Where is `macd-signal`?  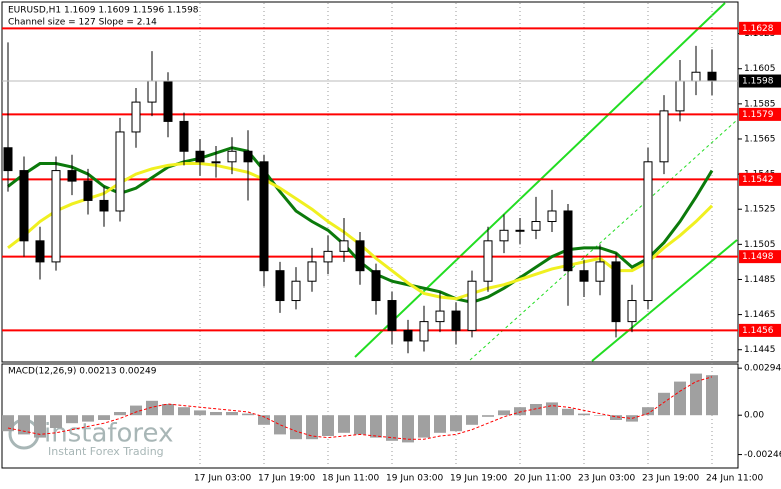 macd-signal is located at coordinates (360, 408).